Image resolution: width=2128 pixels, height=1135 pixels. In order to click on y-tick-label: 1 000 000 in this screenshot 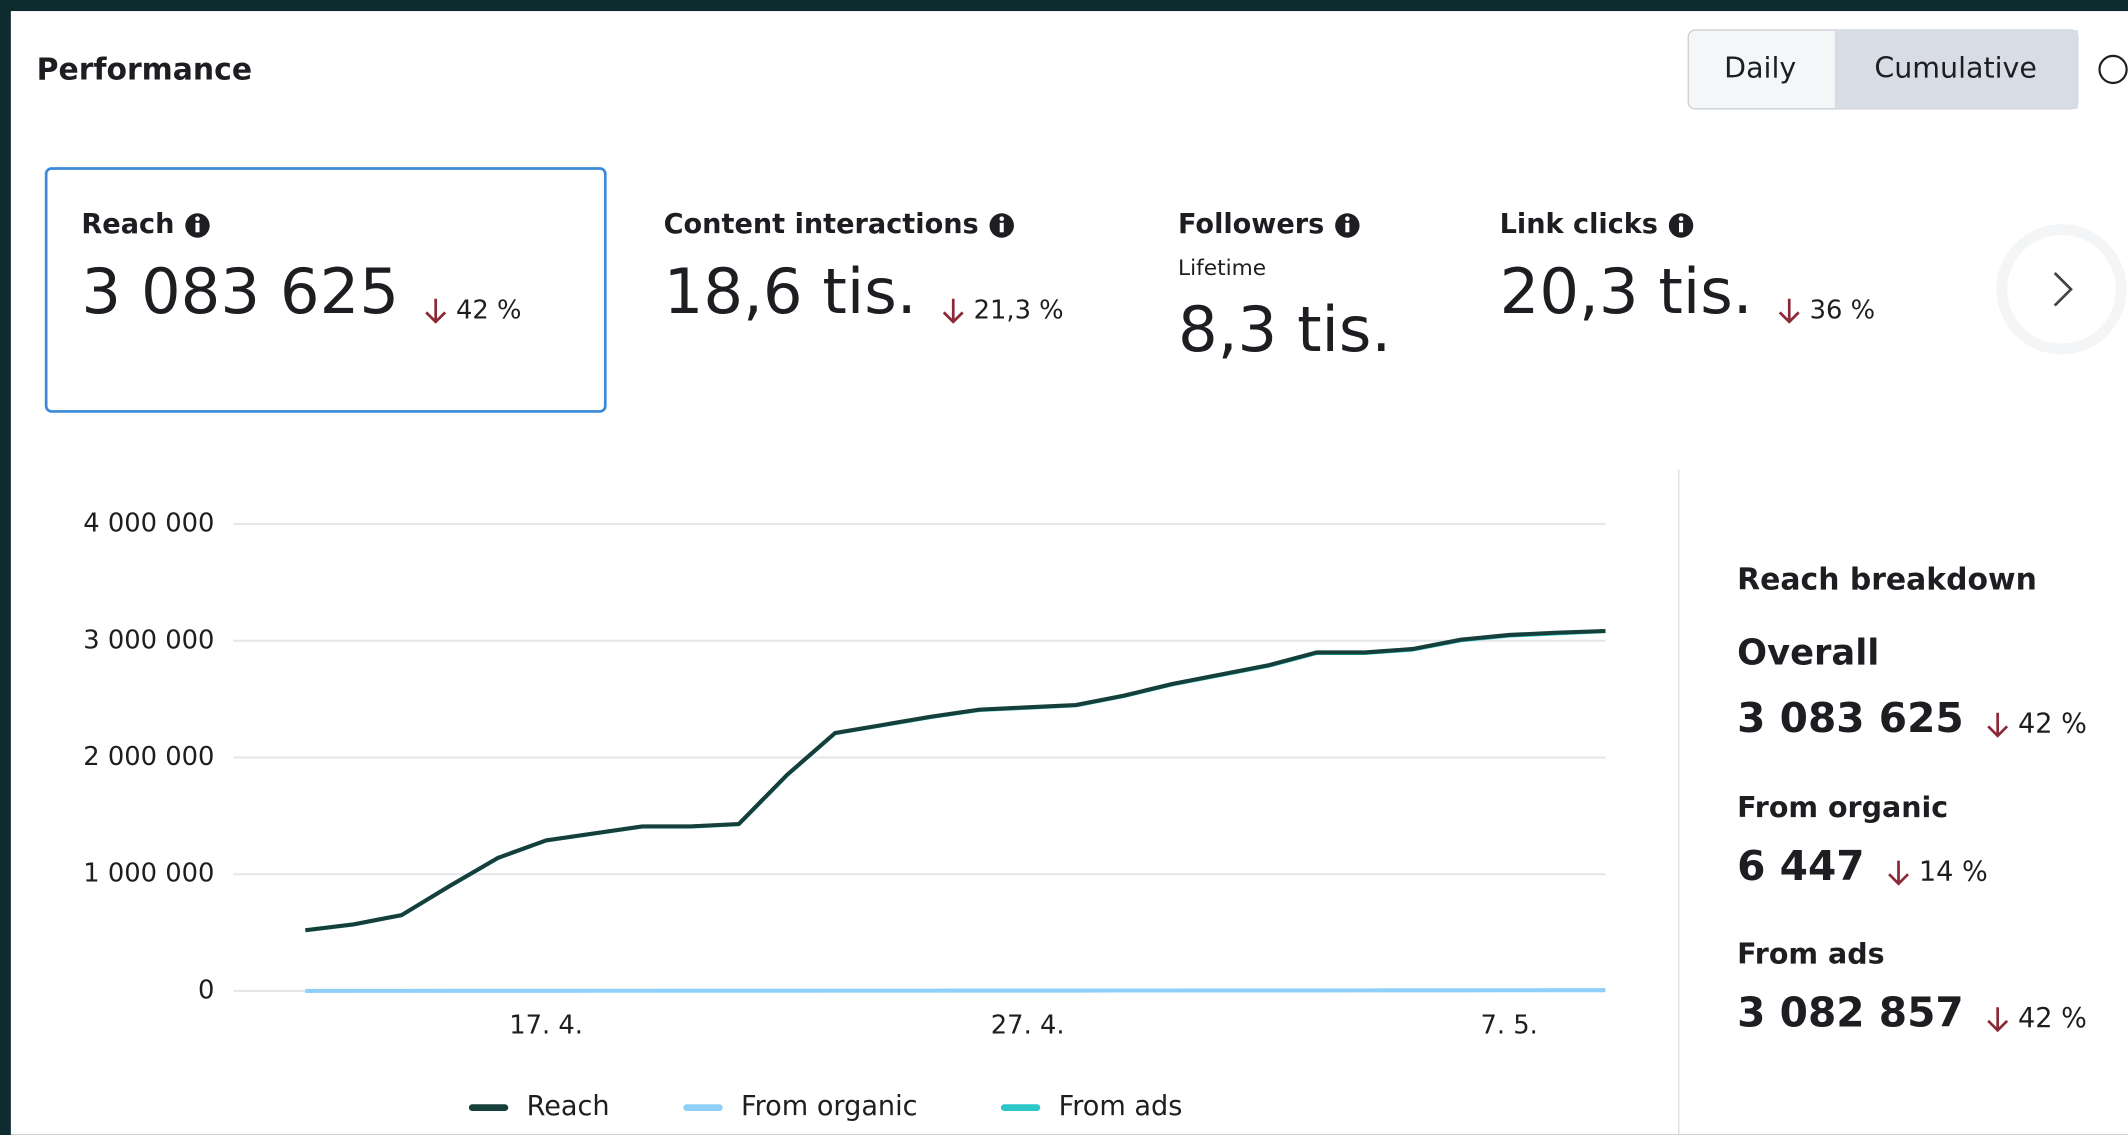, I will do `click(148, 874)`.